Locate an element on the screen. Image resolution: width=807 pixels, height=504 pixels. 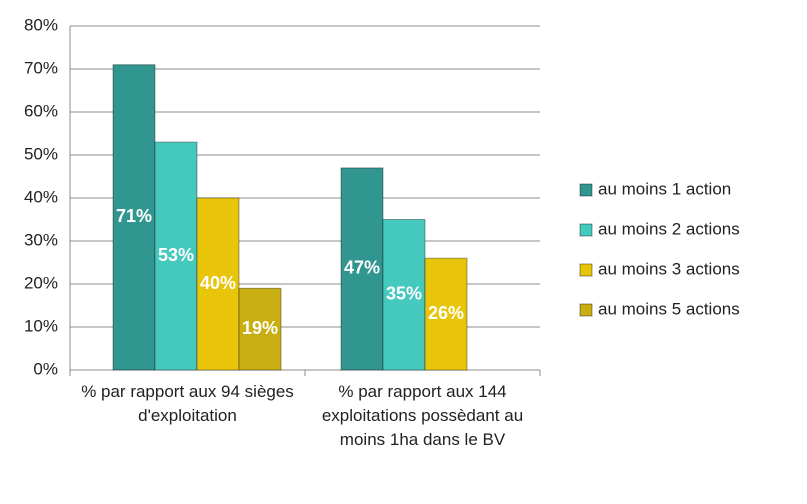
y-tick-label: 40% is located at coordinates (41, 196).